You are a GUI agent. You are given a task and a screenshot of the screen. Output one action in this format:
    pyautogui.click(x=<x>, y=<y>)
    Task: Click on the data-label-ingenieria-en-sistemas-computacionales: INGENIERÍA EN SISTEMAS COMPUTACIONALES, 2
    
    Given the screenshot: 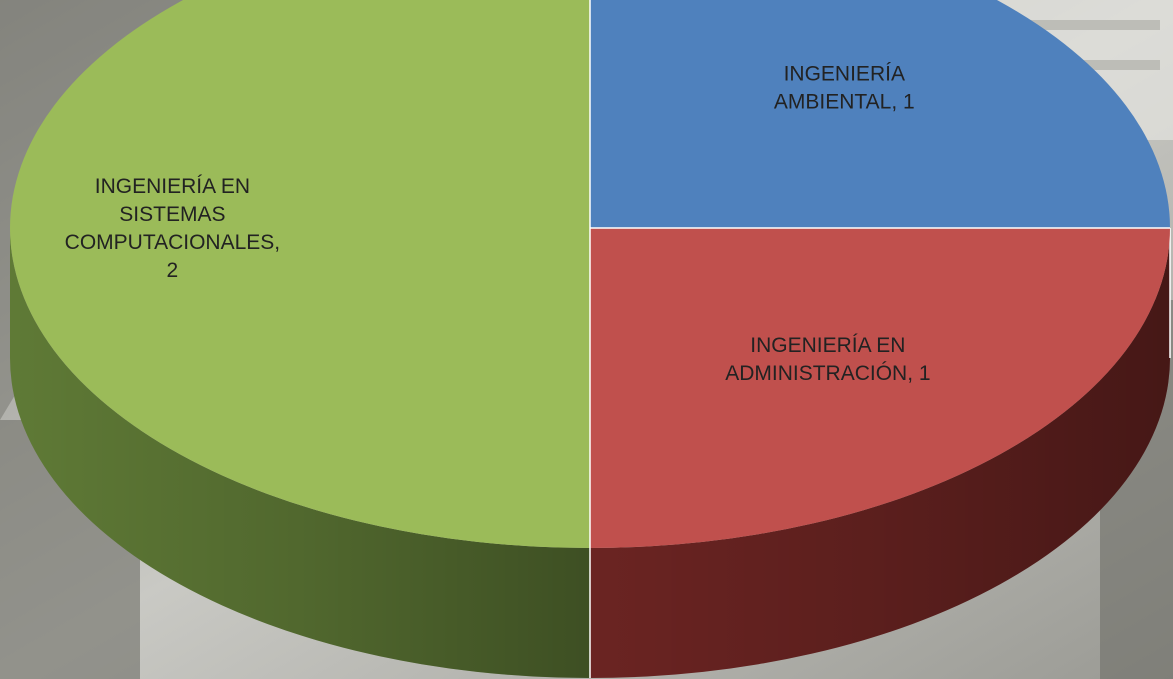 What is the action you would take?
    pyautogui.click(x=172, y=228)
    